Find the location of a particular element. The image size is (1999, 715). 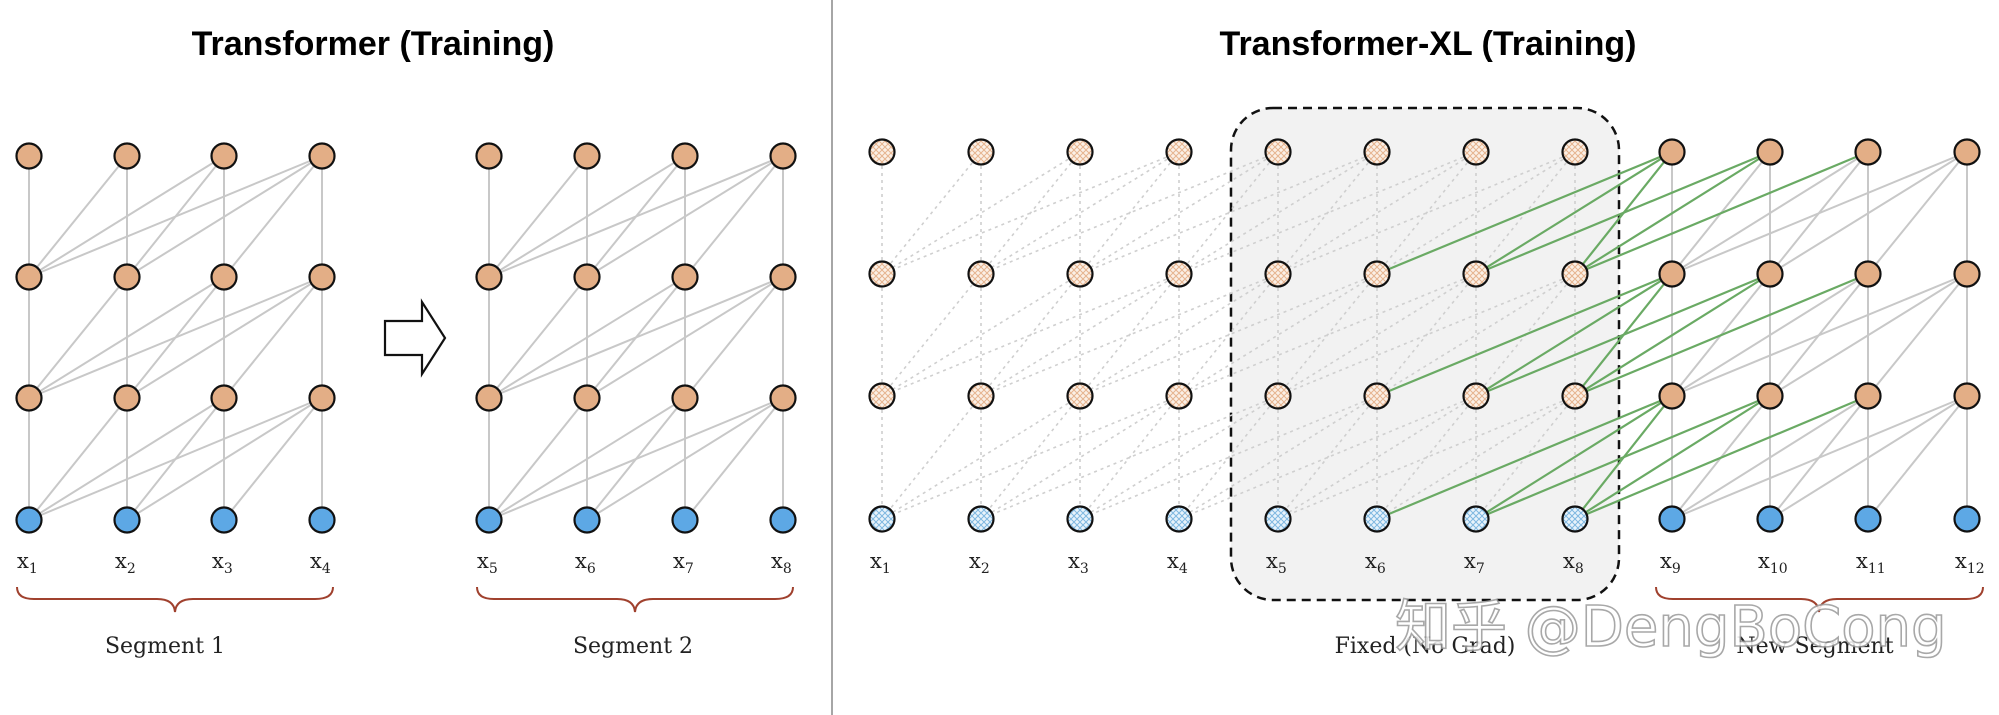

fixed-no-grad-label: Fixed (No Grad) is located at coordinates (1425, 646).